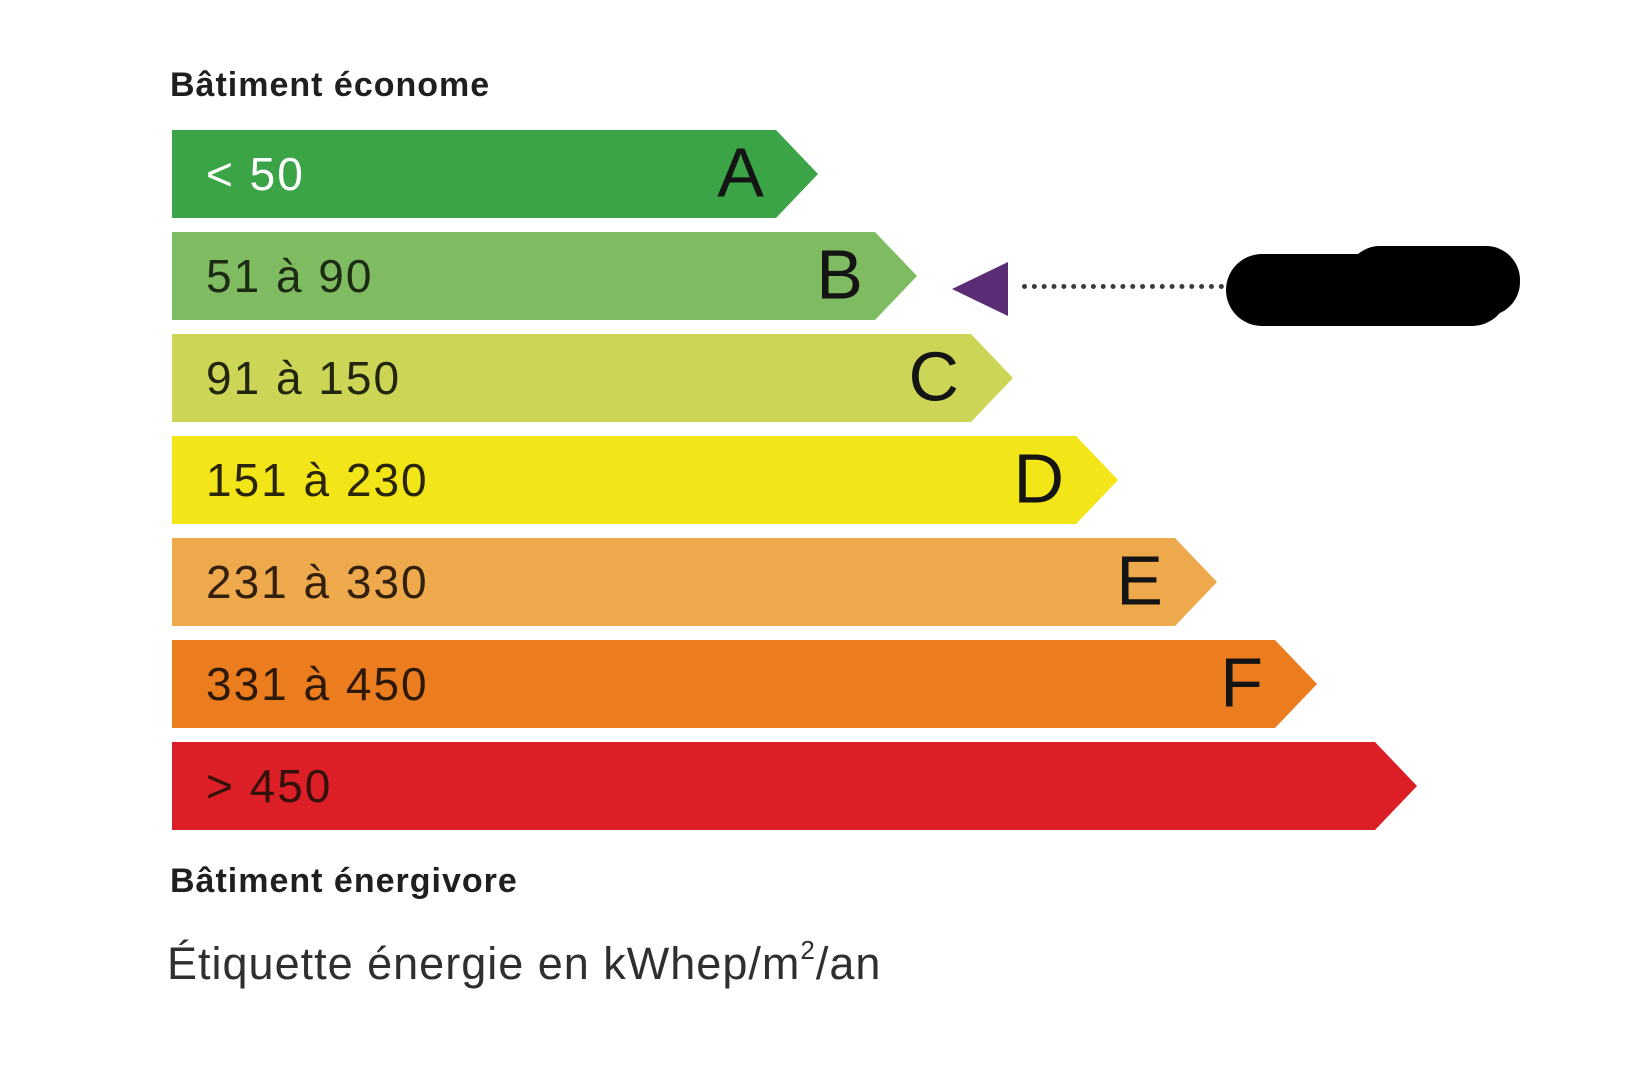 The width and height of the screenshot is (1633, 1080). Describe the element at coordinates (848, 963) in the screenshot. I see `caption-suffix: /an` at that location.